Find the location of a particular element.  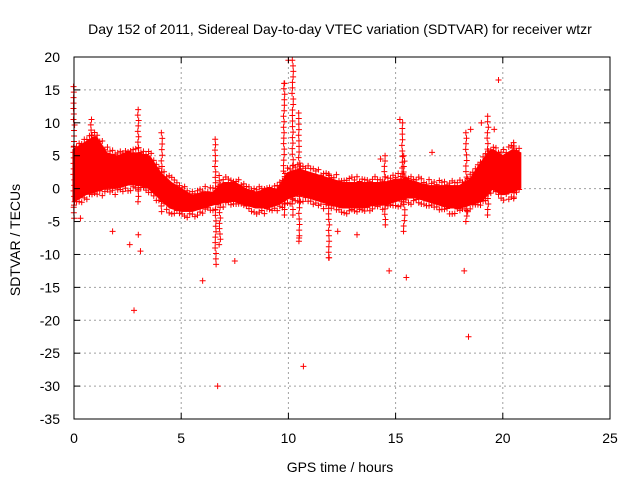

x-tick-label: 20 is located at coordinates (503, 438).